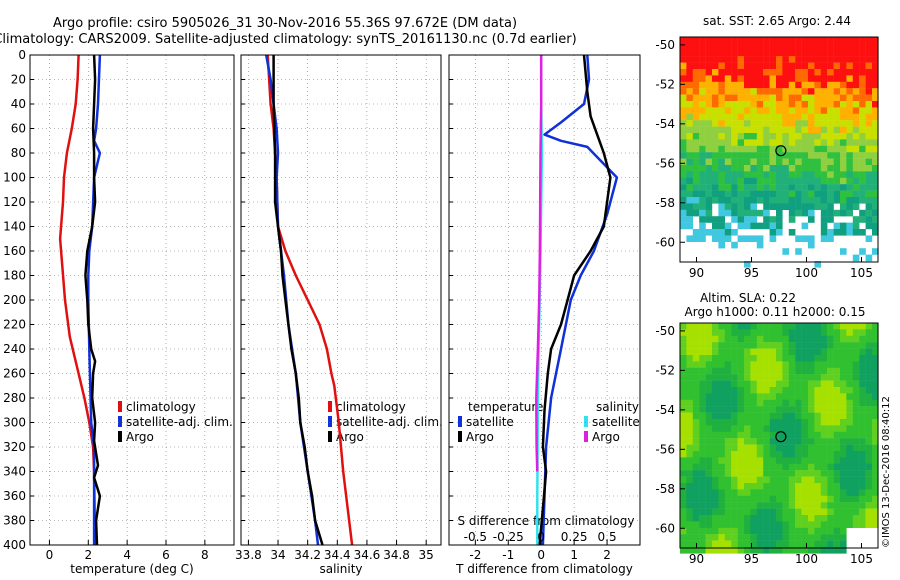 Image resolution: width=900 pixels, height=580 pixels. I want to click on map-frame, so click(779, 435).